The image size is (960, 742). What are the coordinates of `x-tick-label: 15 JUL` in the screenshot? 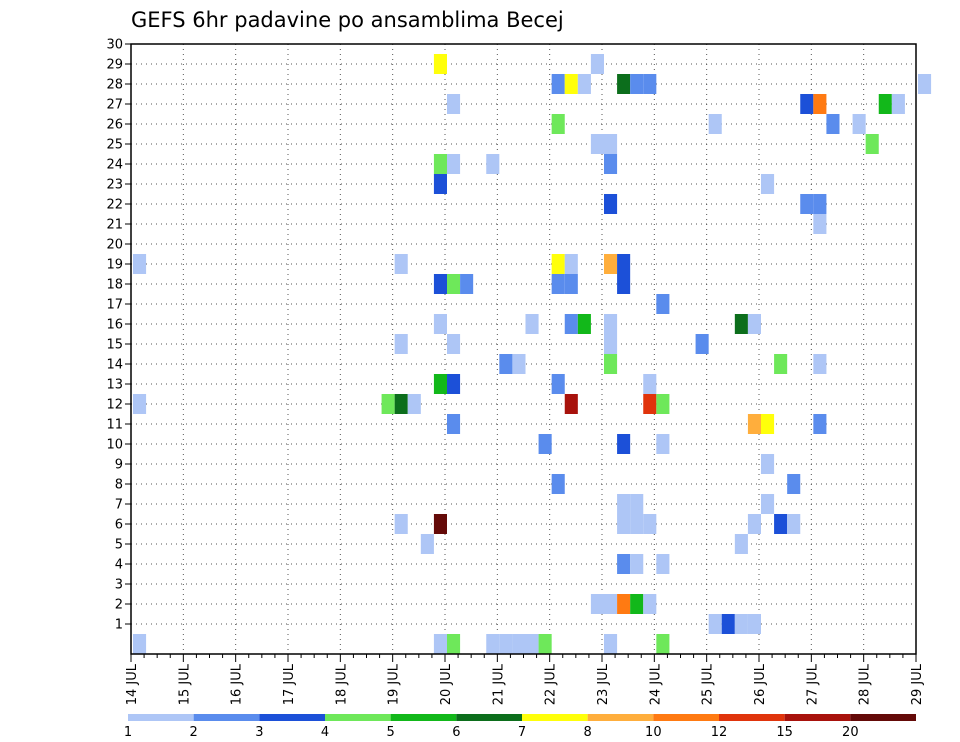 It's located at (184, 684).